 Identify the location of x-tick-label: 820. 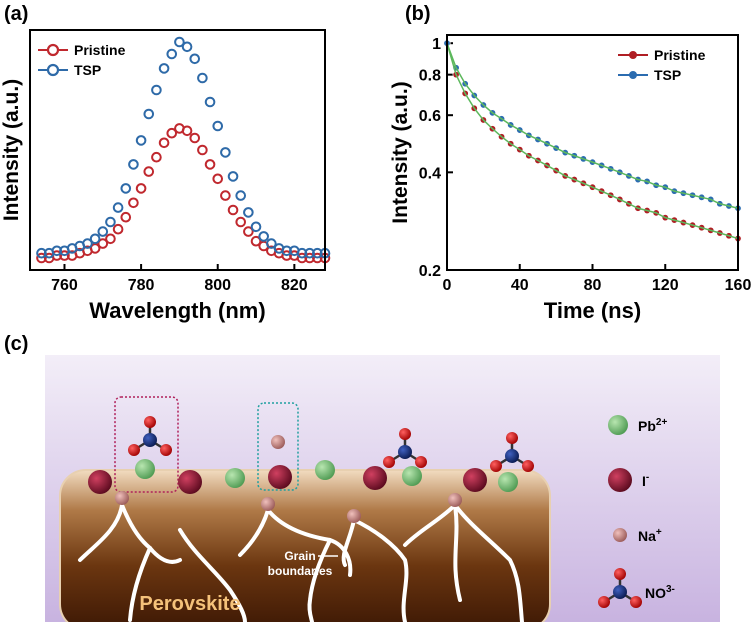
(294, 285).